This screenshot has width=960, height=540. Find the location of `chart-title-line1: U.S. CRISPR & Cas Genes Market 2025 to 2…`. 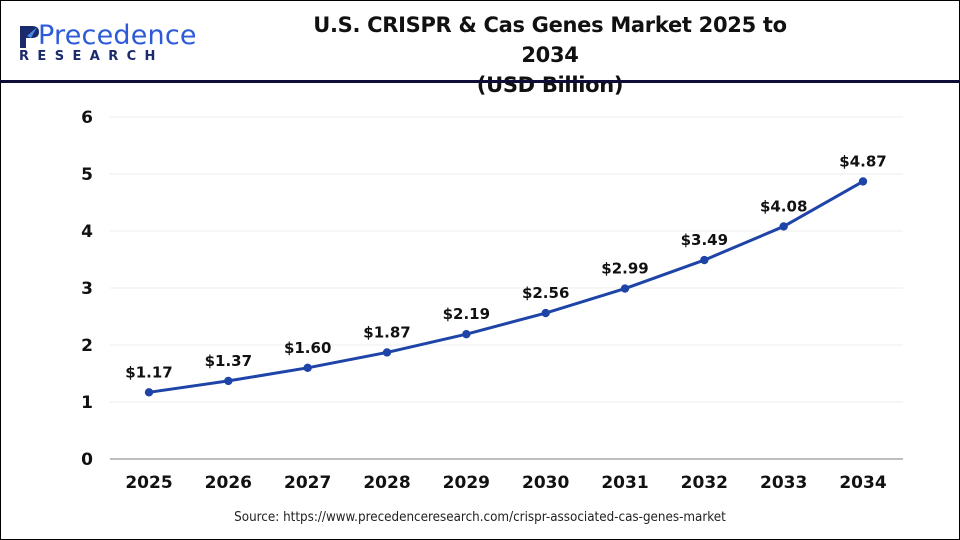

chart-title-line1: U.S. CRISPR & Cas Genes Market 2025 to 2… is located at coordinates (550, 40).